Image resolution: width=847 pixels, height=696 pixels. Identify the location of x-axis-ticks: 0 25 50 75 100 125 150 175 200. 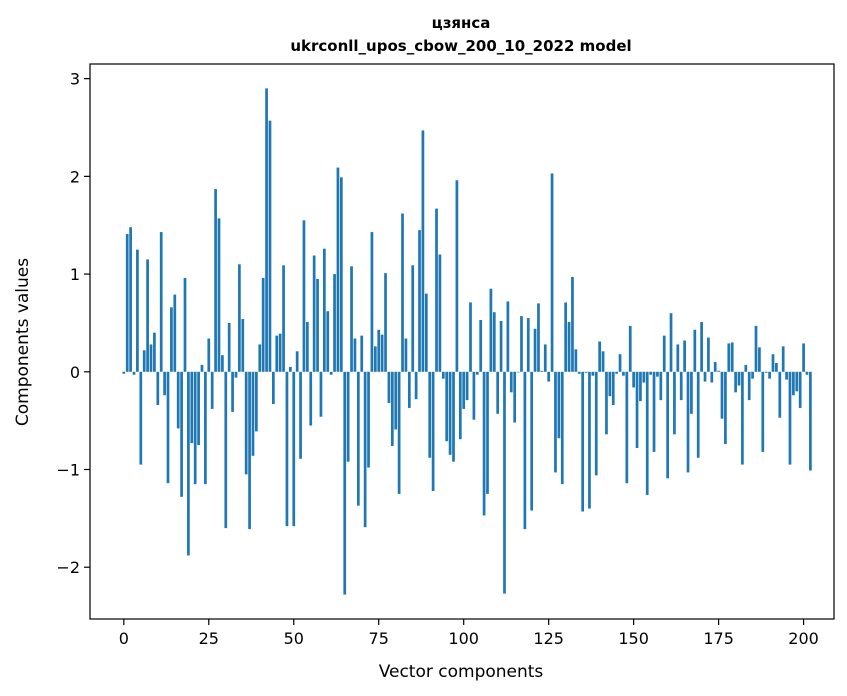
(469, 633).